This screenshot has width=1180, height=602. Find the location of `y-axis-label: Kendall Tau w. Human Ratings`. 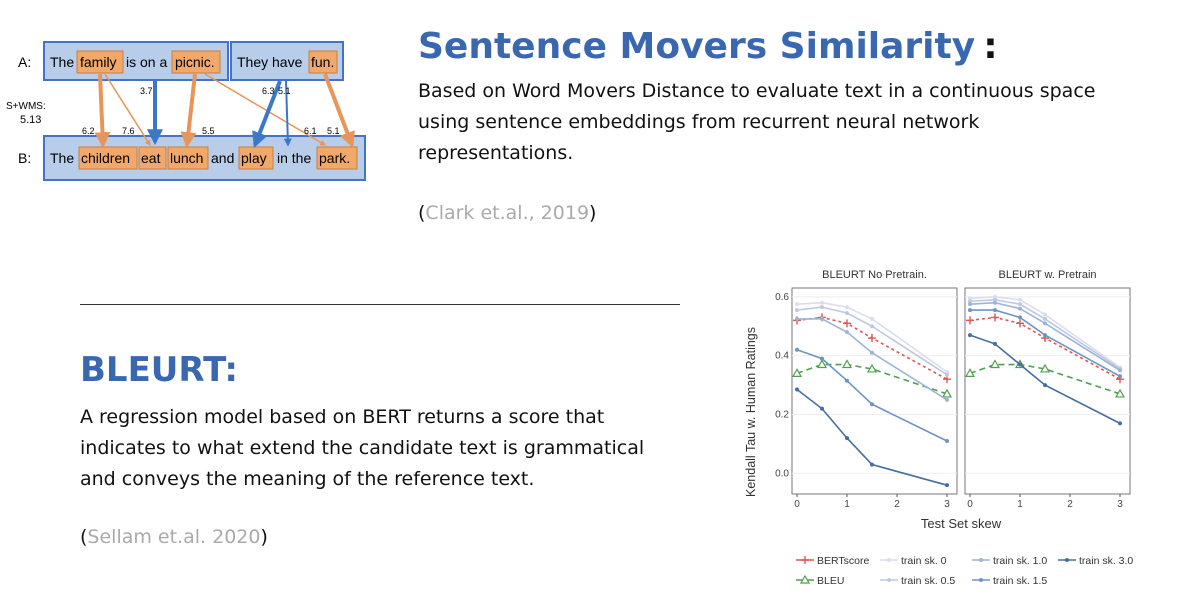

y-axis-label: Kendall Tau w. Human Ratings is located at coordinates (751, 412).